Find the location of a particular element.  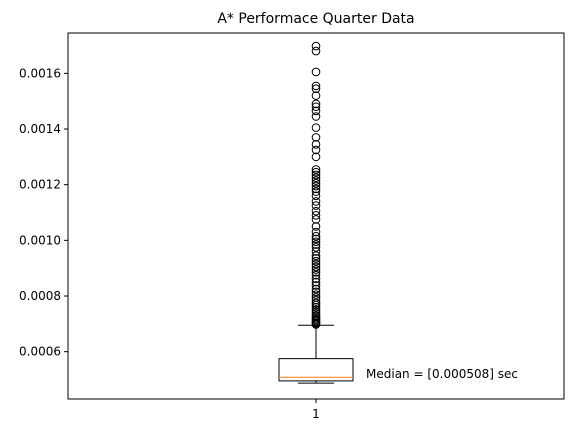

y-axis: 0.0006 0.0008 0.0010 0.0012 0.0014 0.0016 is located at coordinates (43, 212).